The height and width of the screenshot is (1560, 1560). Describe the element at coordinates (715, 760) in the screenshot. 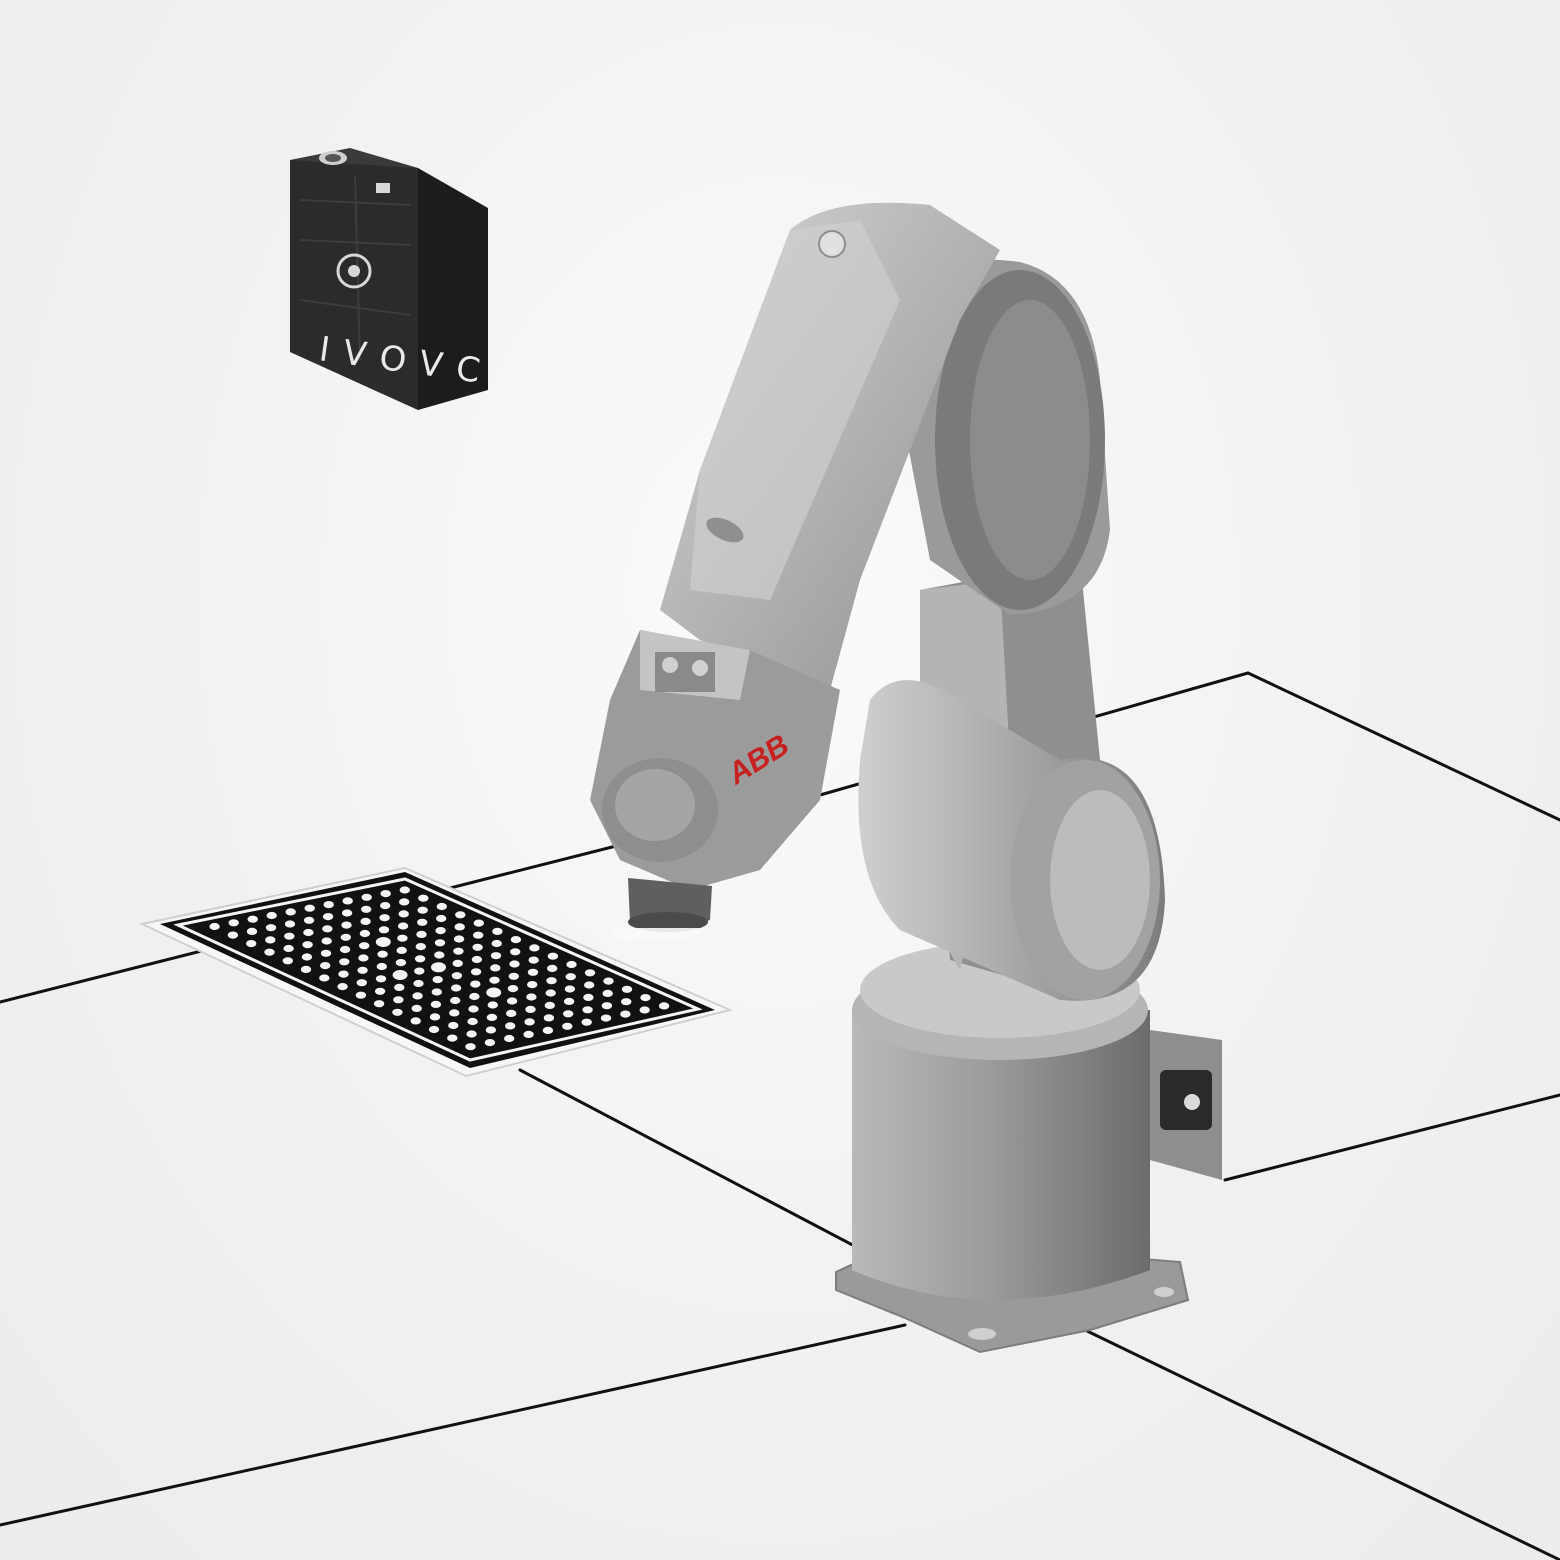

I see `robot-wrist: ABB` at that location.